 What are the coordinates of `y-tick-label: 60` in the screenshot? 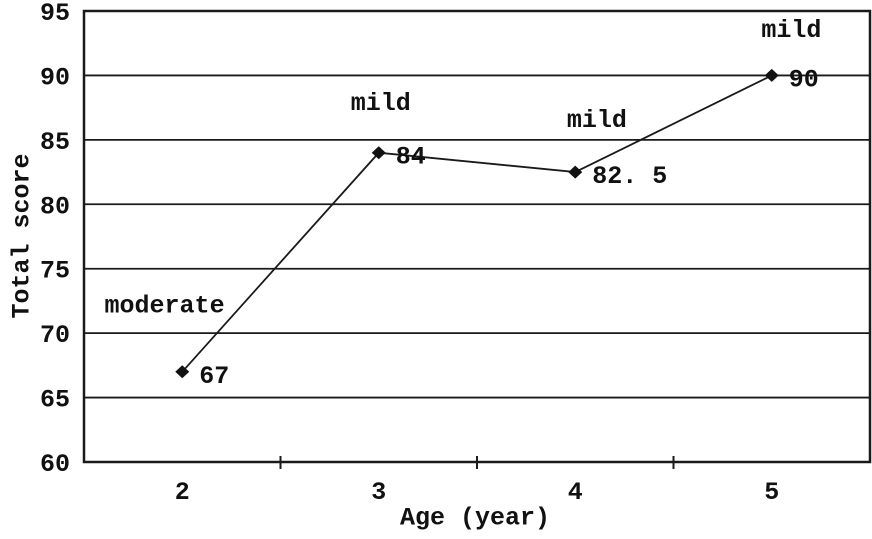 It's located at (55, 464).